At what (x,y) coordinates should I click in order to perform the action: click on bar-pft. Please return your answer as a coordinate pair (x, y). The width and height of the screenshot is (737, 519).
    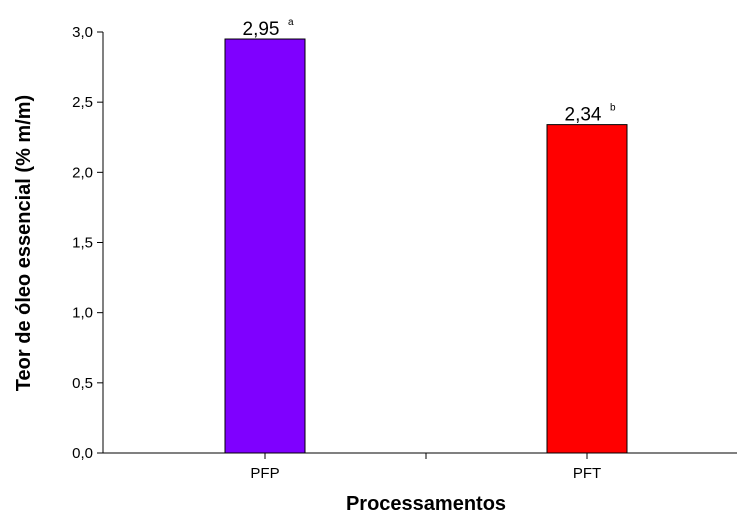
    Looking at the image, I should click on (587, 289).